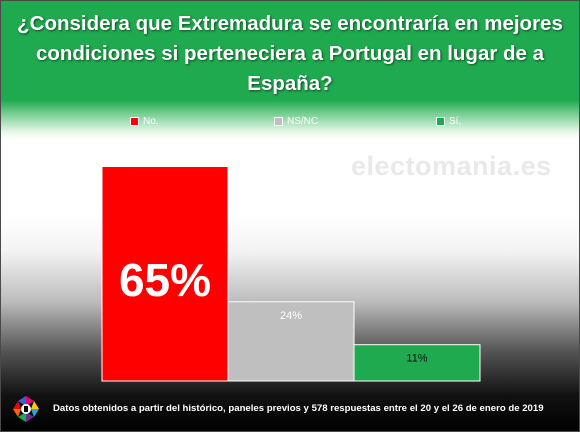 This screenshot has width=580, height=432. I want to click on legend-band, so click(290, 120).